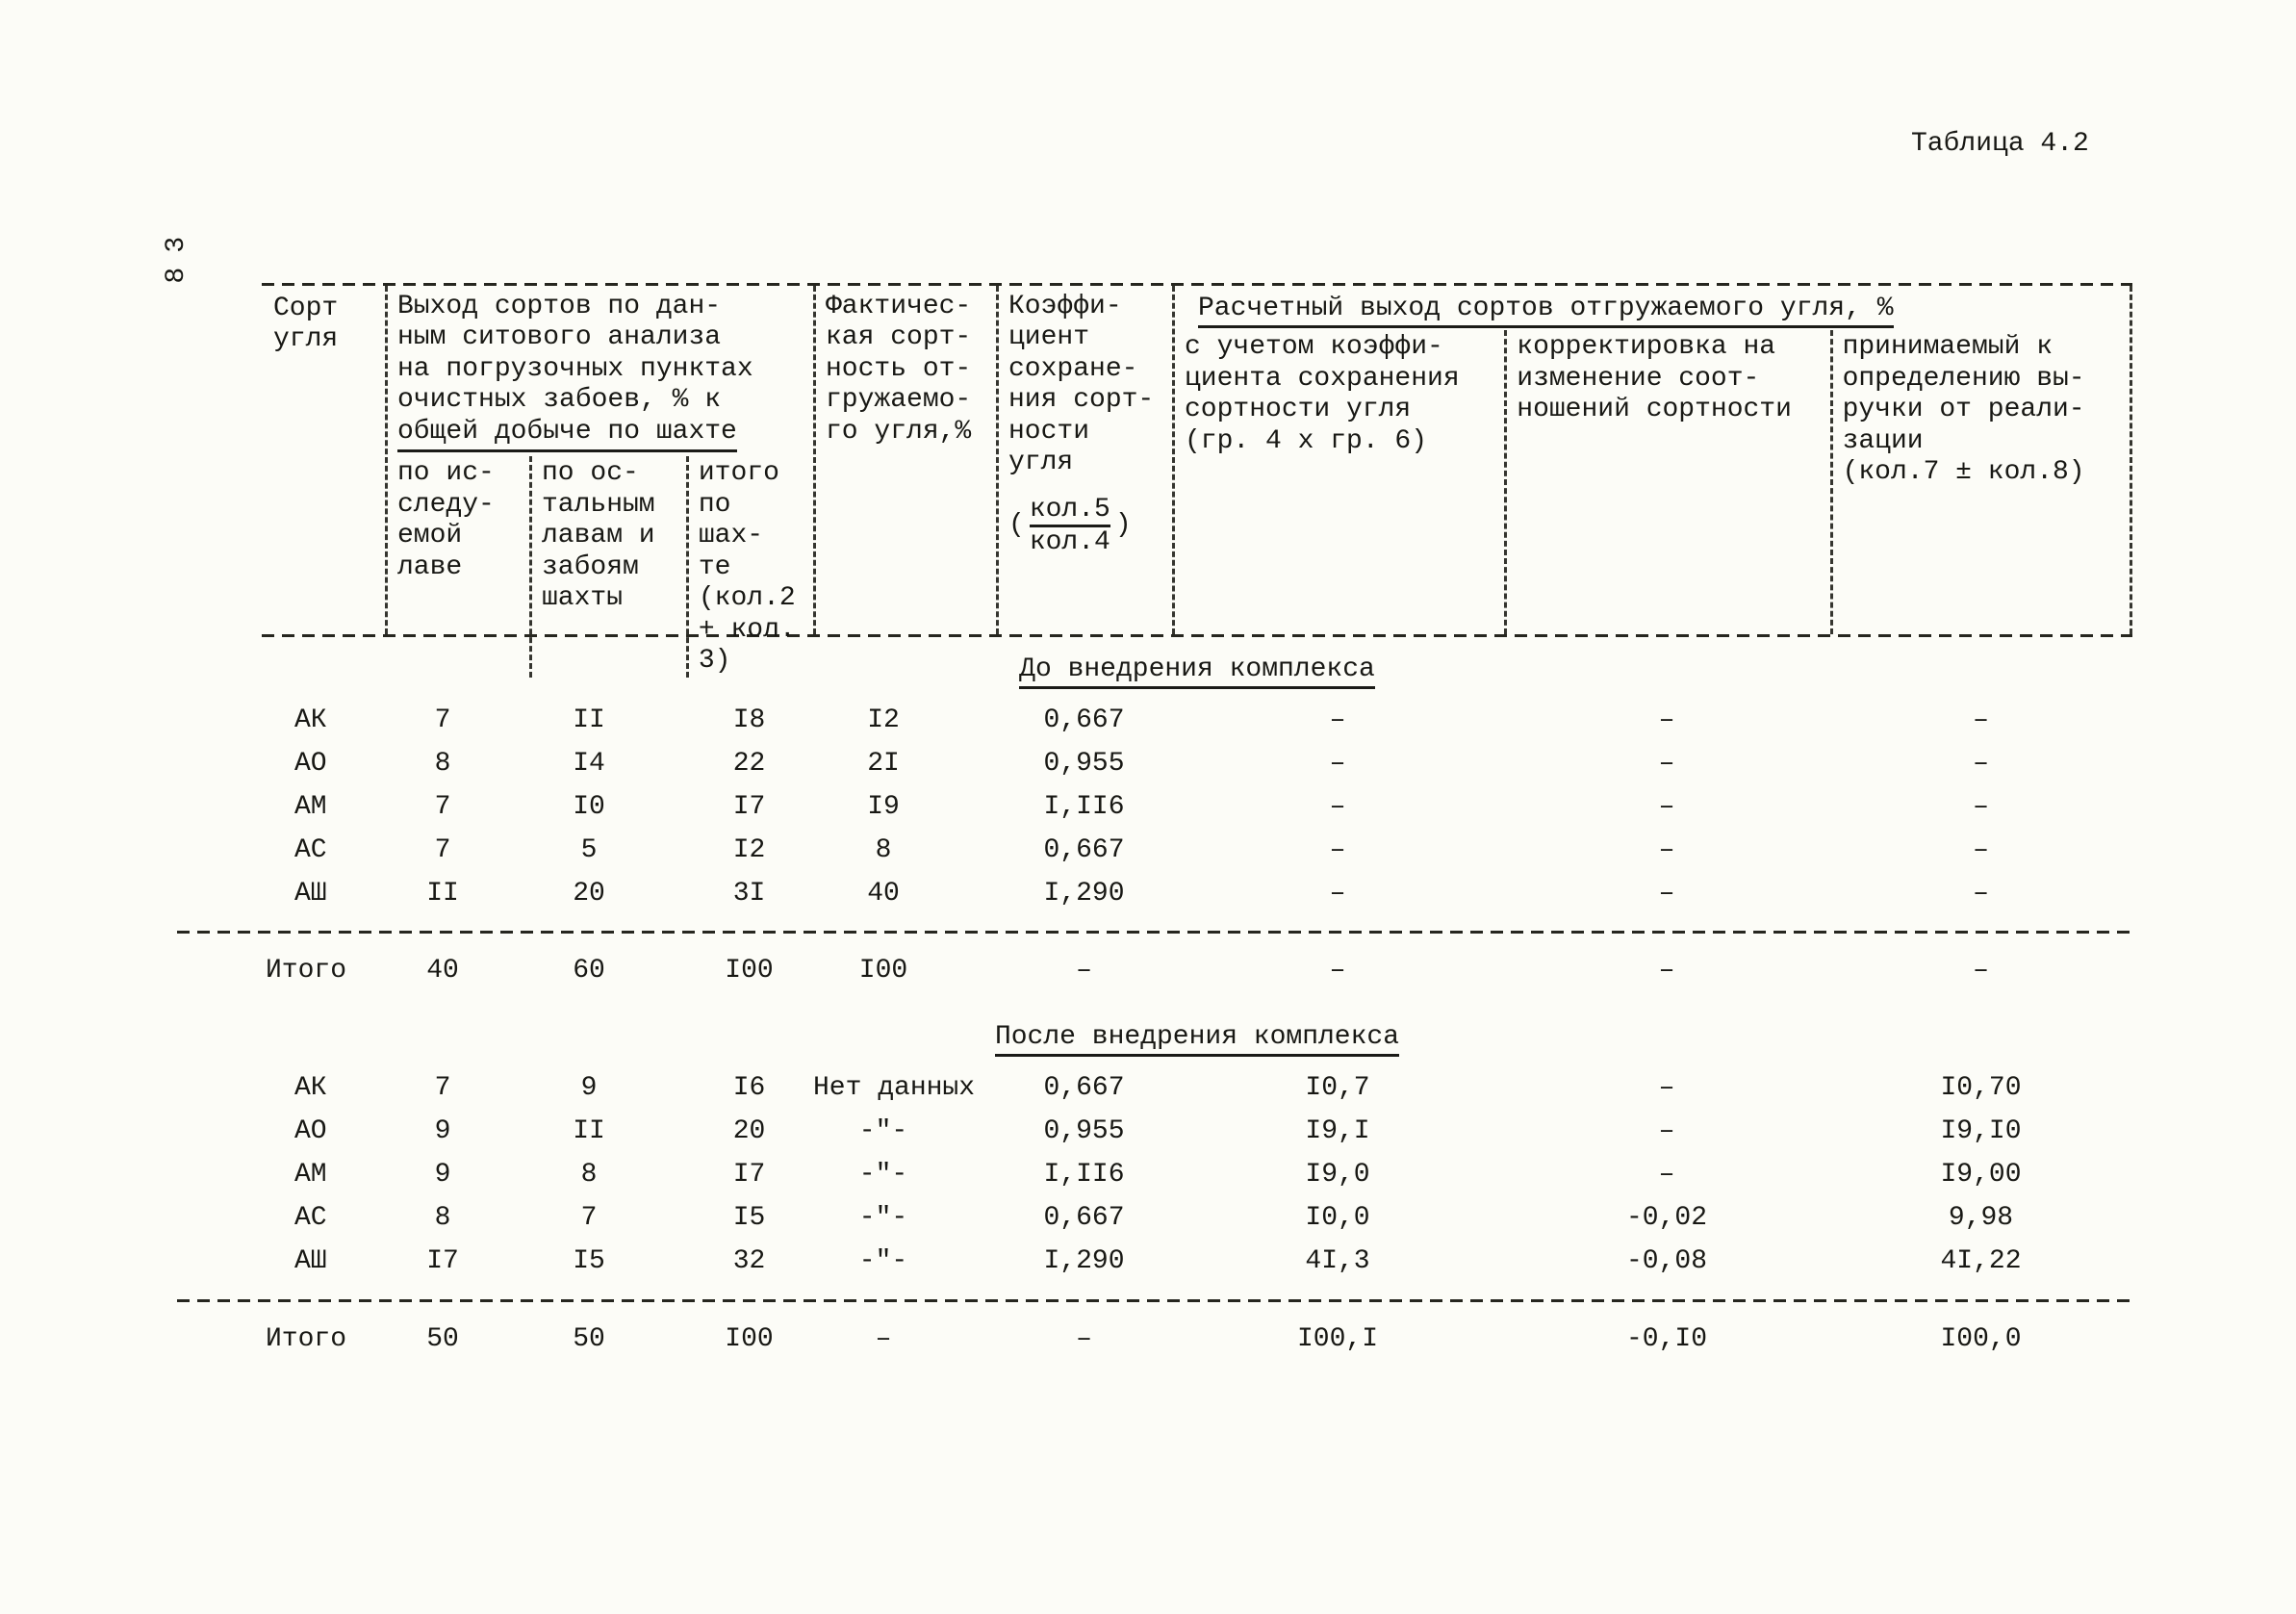 This screenshot has height=1614, width=2296. I want to click on cell: 32, so click(749, 1261).